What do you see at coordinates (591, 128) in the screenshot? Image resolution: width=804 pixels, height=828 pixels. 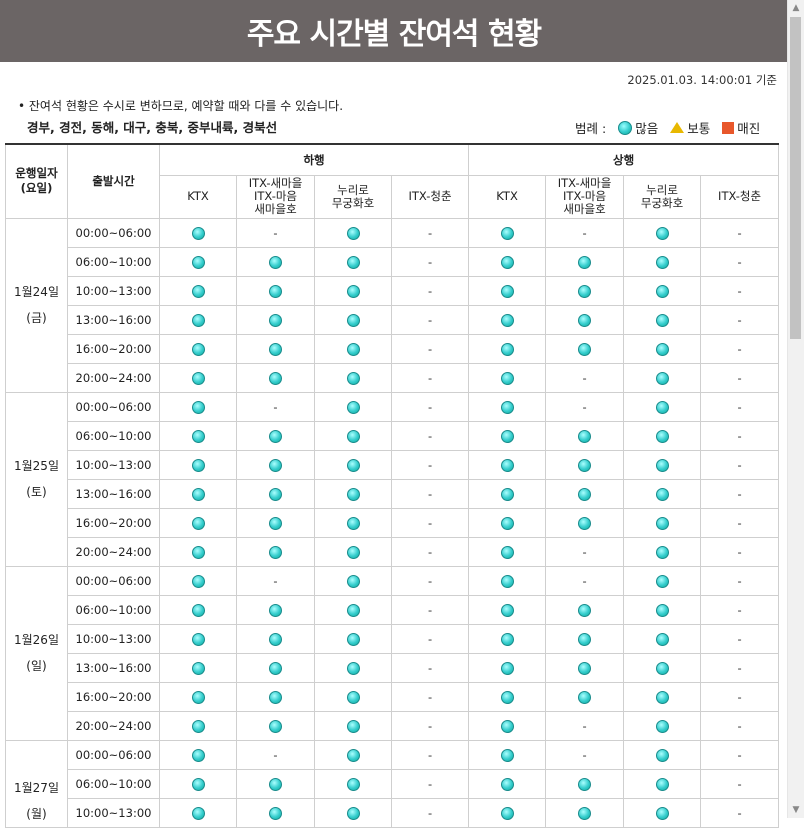 I see `legend-label: 범례 :` at bounding box center [591, 128].